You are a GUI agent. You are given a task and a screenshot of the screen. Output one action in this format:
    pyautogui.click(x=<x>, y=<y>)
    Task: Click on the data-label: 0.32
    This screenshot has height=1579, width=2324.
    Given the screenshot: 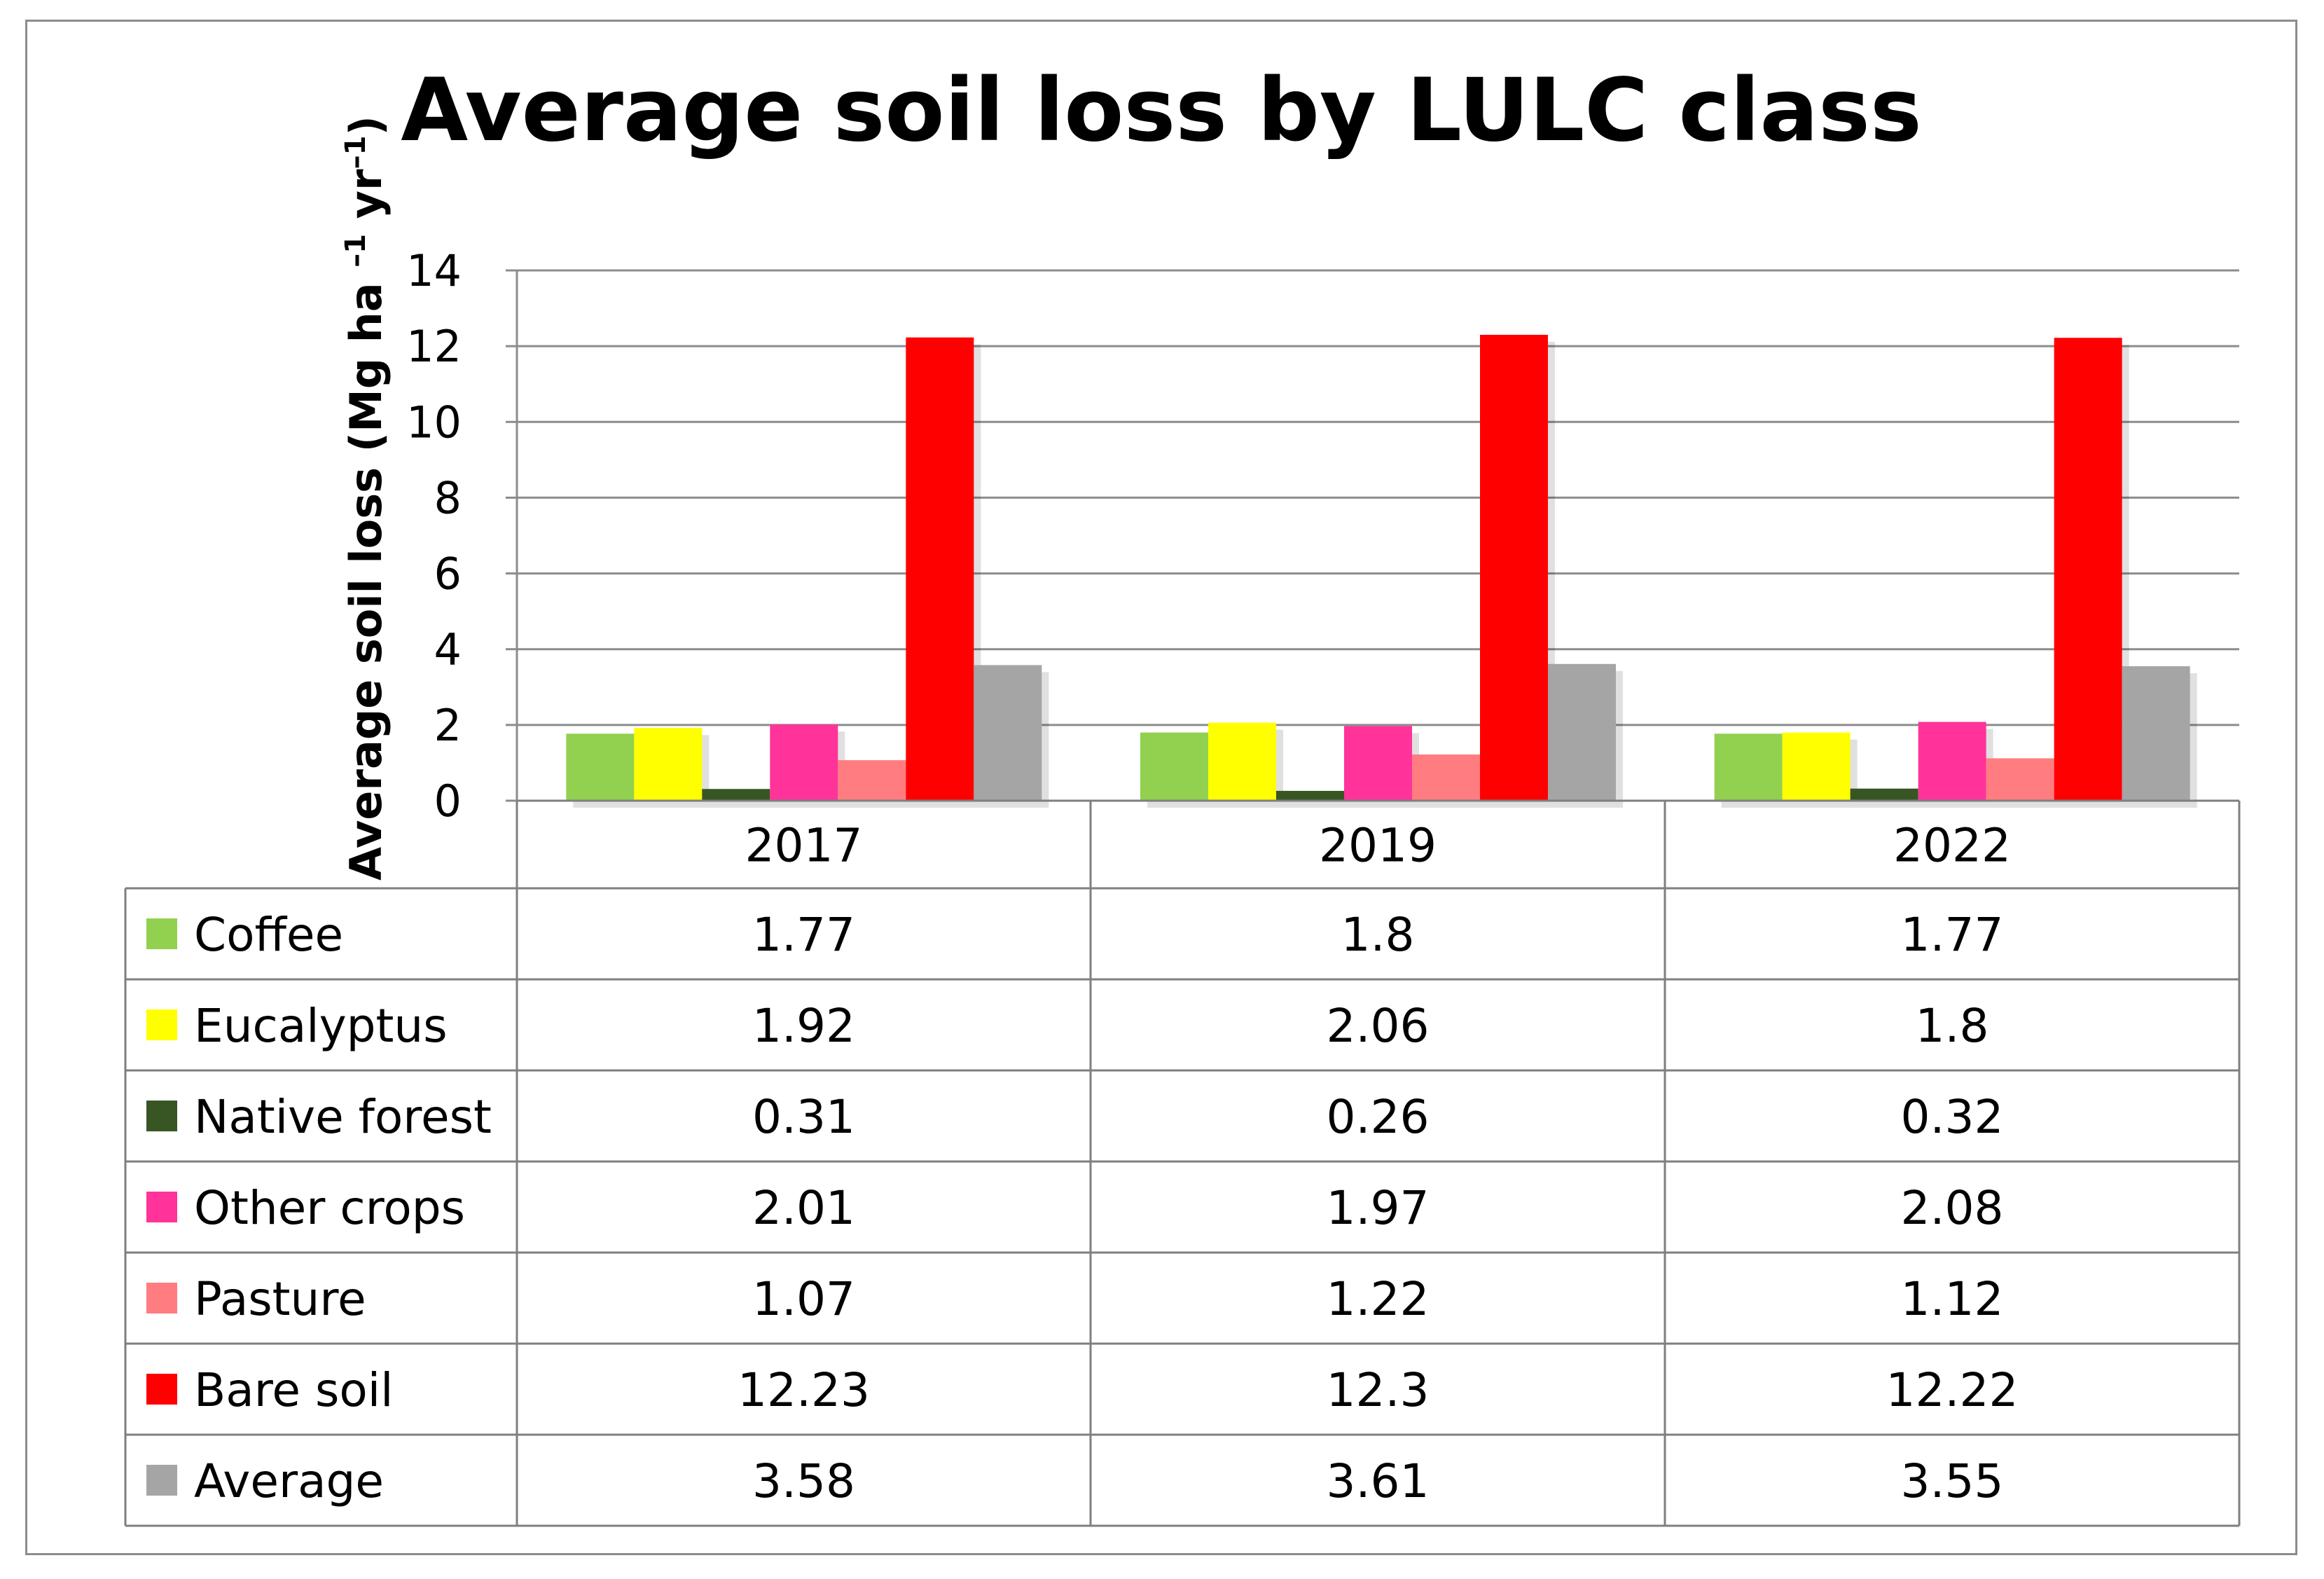 What is the action you would take?
    pyautogui.click(x=1952, y=1117)
    